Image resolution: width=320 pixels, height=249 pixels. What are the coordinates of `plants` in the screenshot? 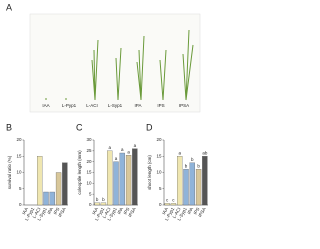 It's located at (119, 65).